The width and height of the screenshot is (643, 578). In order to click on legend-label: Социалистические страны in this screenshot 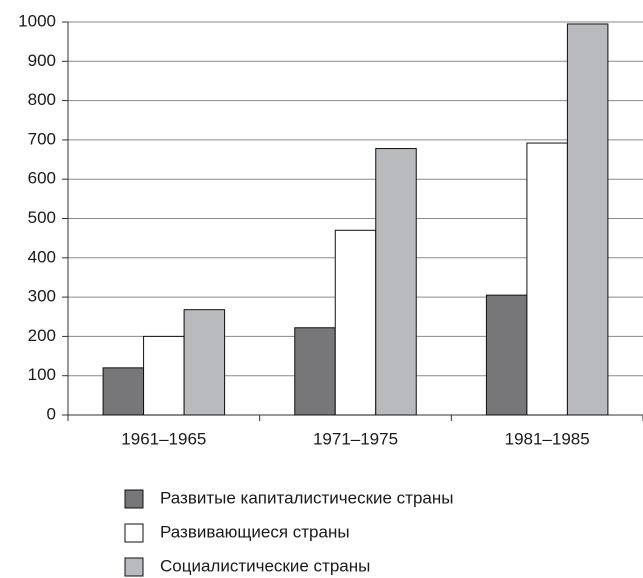, I will do `click(265, 565)`.